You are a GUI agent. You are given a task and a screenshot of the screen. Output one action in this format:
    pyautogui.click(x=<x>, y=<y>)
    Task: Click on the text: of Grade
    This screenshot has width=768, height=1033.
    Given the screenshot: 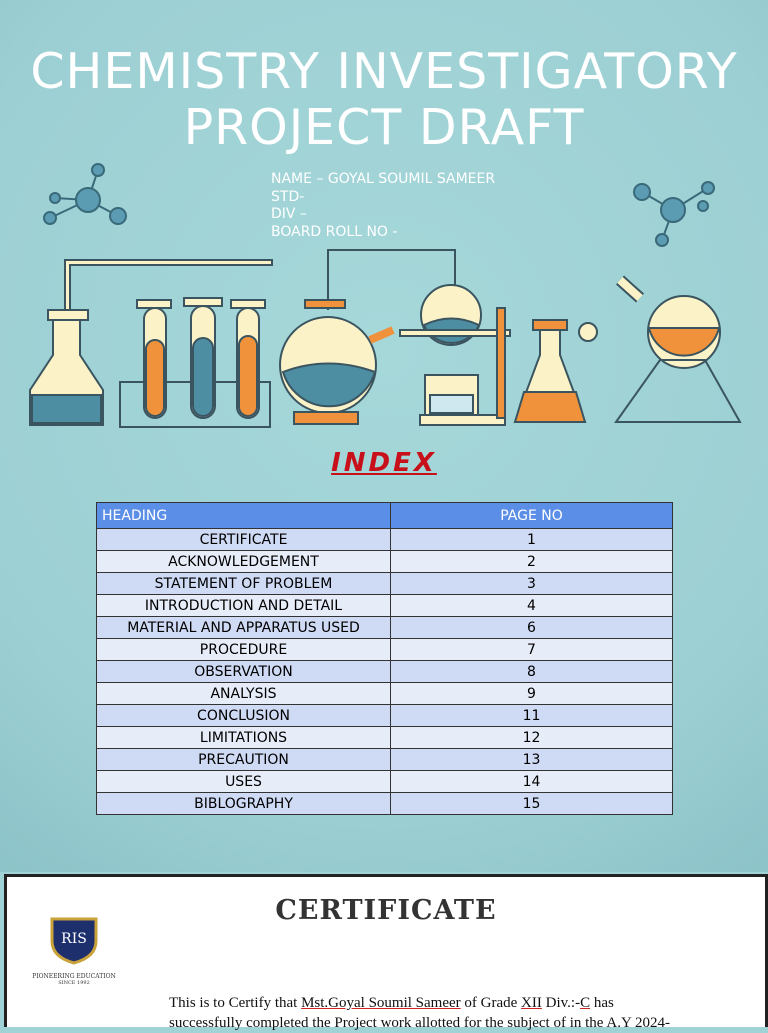 What is the action you would take?
    pyautogui.click(x=491, y=1003)
    